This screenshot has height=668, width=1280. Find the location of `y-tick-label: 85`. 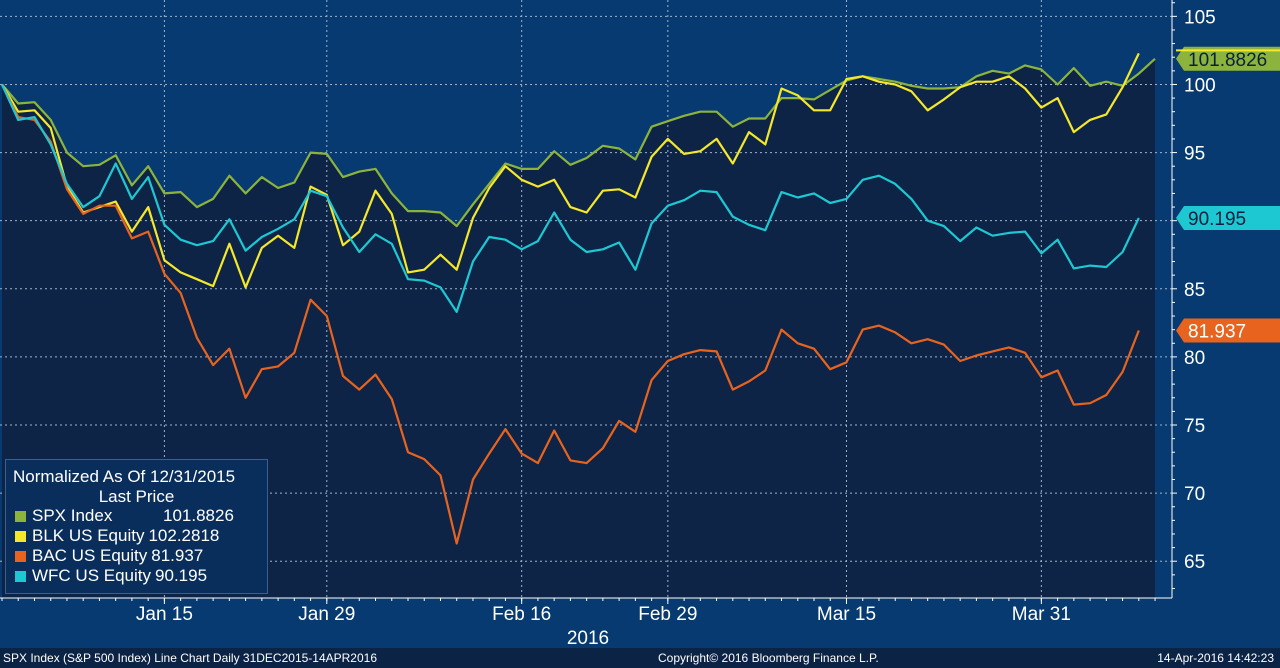

y-tick-label: 85 is located at coordinates (1194, 290).